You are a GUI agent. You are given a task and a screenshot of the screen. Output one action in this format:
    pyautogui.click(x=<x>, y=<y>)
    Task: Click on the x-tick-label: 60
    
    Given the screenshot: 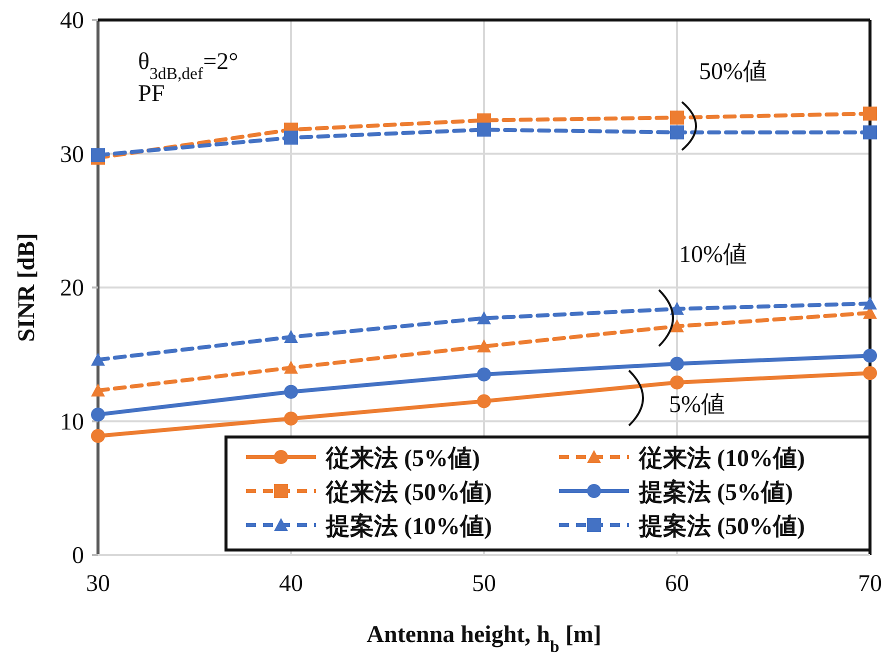 What is the action you would take?
    pyautogui.click(x=677, y=584)
    